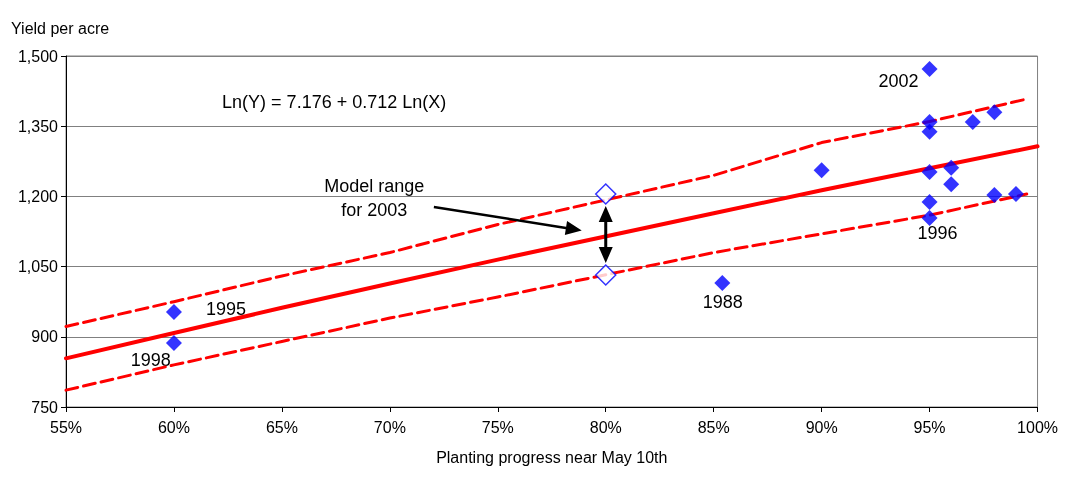 Image resolution: width=1069 pixels, height=485 pixels. Describe the element at coordinates (45, 407) in the screenshot. I see `y-tick-label: 750` at that location.